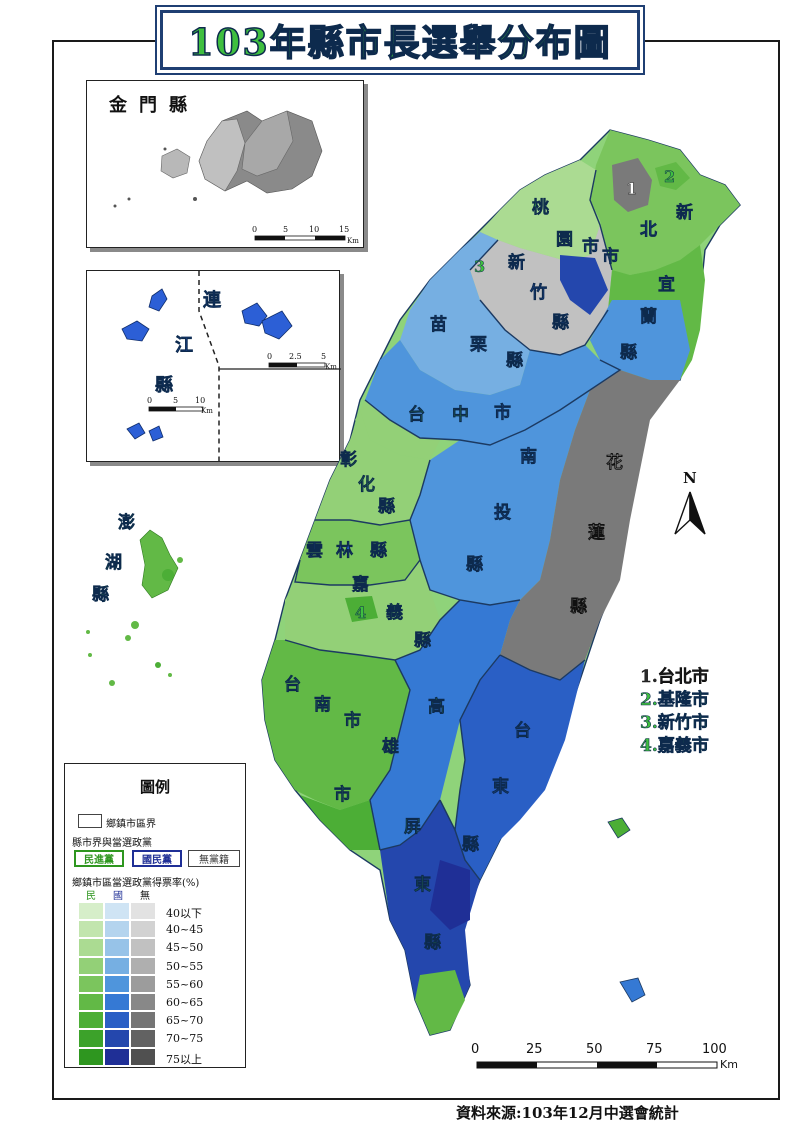 The height and width of the screenshot is (1134, 800). Describe the element at coordinates (340, 822) in the screenshot. I see `region-kaohsiung-green` at that location.